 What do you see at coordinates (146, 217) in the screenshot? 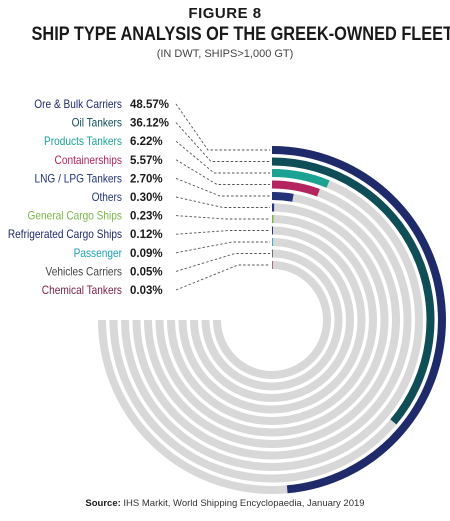
I see `legend-percent-label: 0.23%` at bounding box center [146, 217].